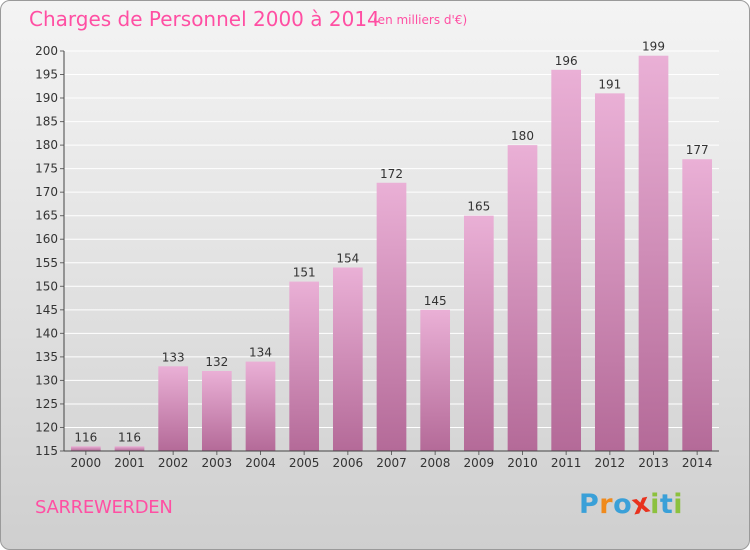 The image size is (750, 550). What do you see at coordinates (653, 463) in the screenshot?
I see `x-tick-label: 2013` at bounding box center [653, 463].